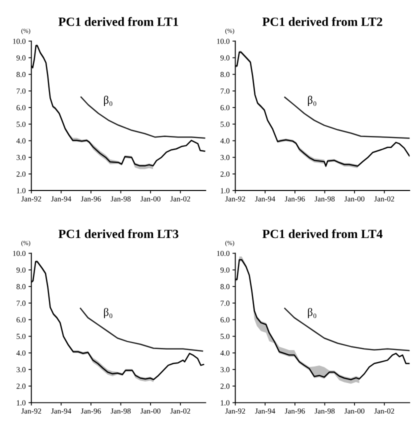  I want to click on chart-title: PC1 derived from LT2, so click(322, 21).